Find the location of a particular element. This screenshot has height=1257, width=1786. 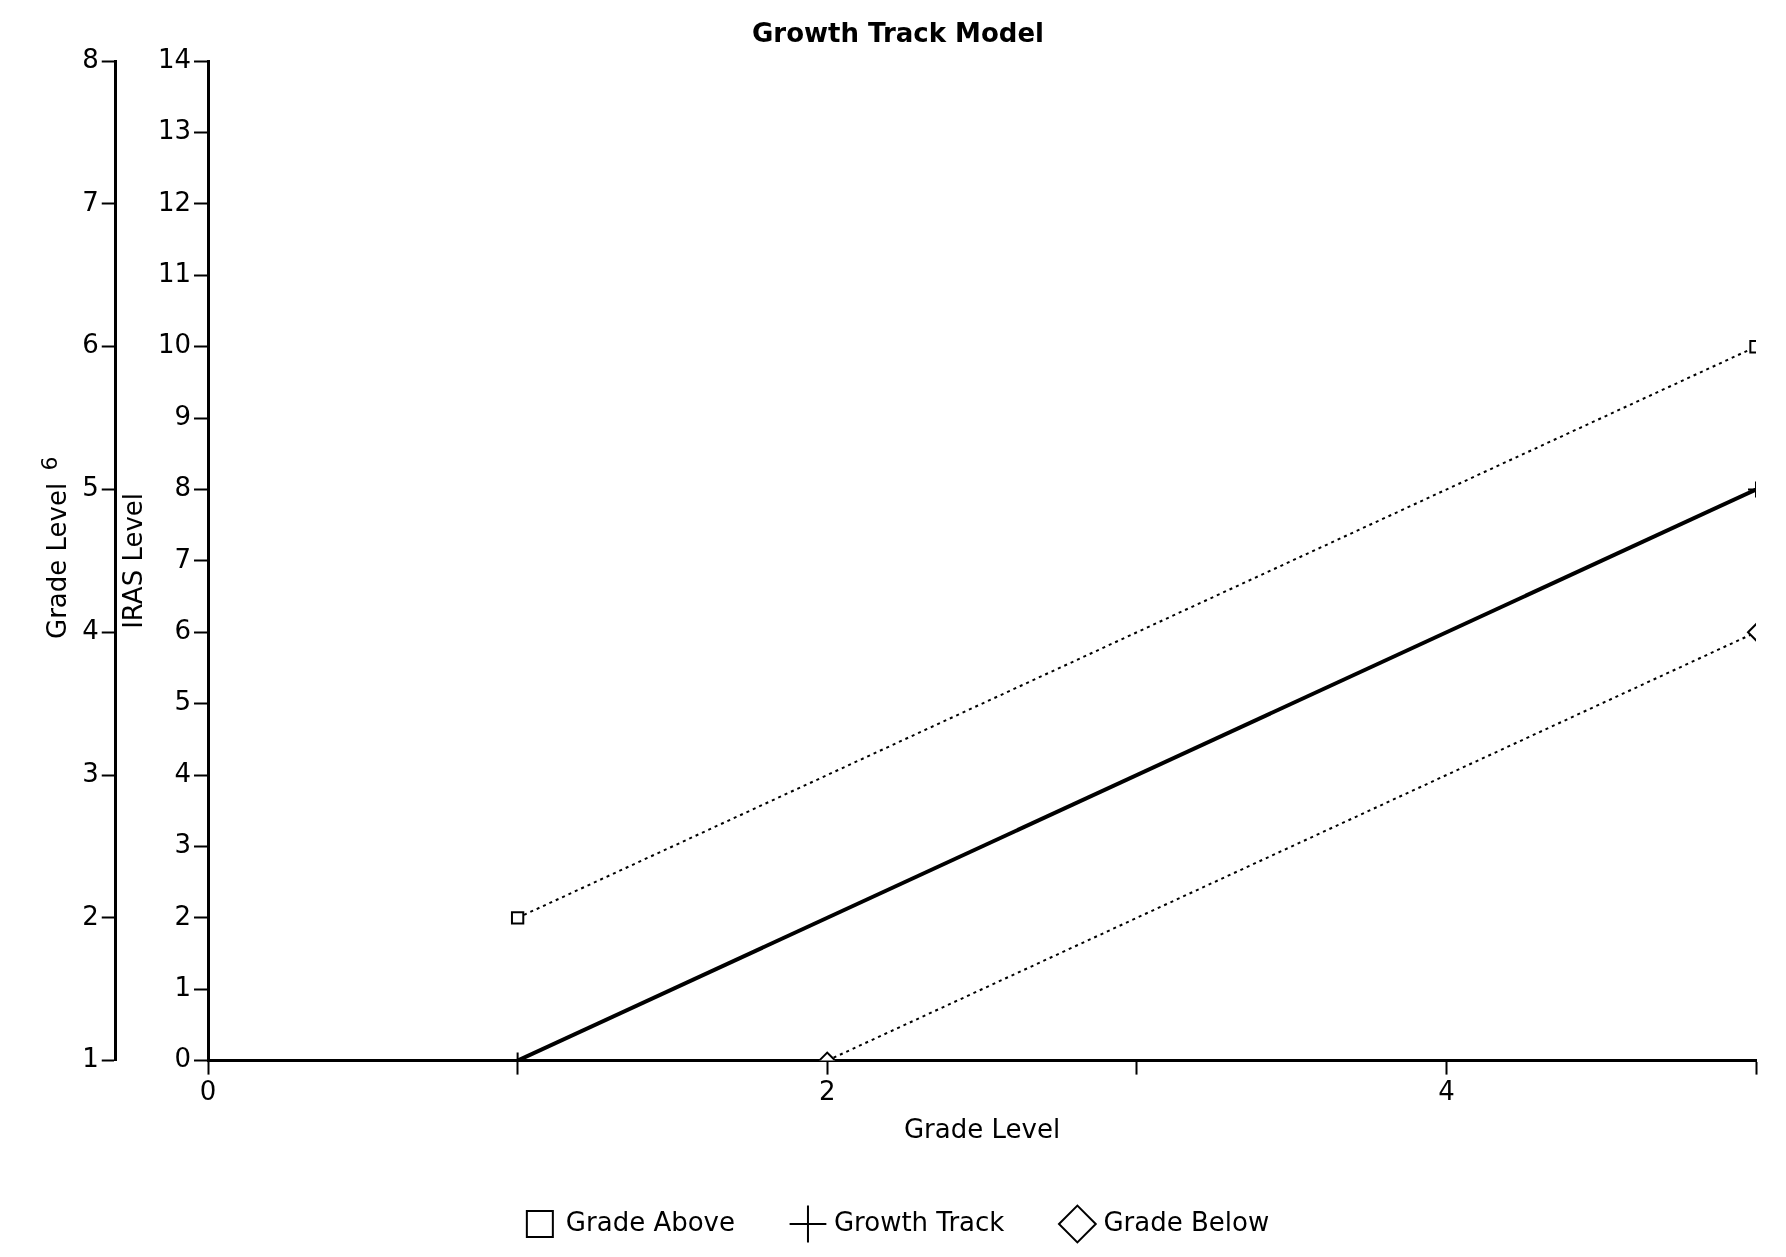

y-tick-label: 6 is located at coordinates (183, 630).